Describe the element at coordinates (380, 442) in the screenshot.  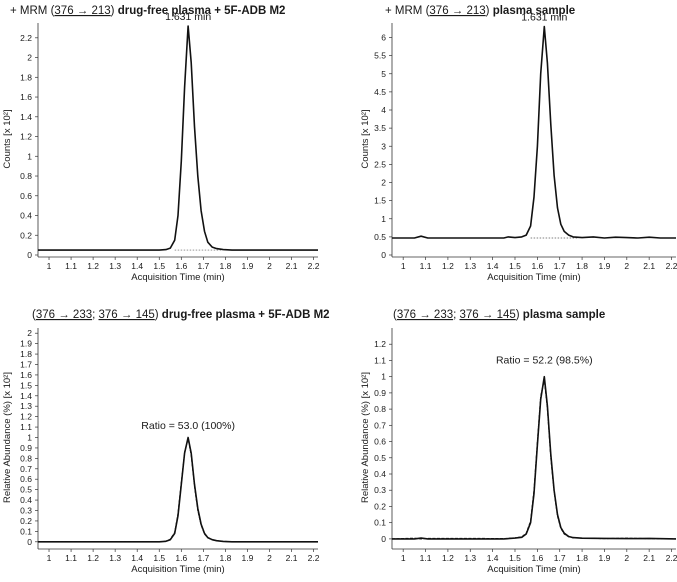
I see `y-tick-label: 0.6` at that location.